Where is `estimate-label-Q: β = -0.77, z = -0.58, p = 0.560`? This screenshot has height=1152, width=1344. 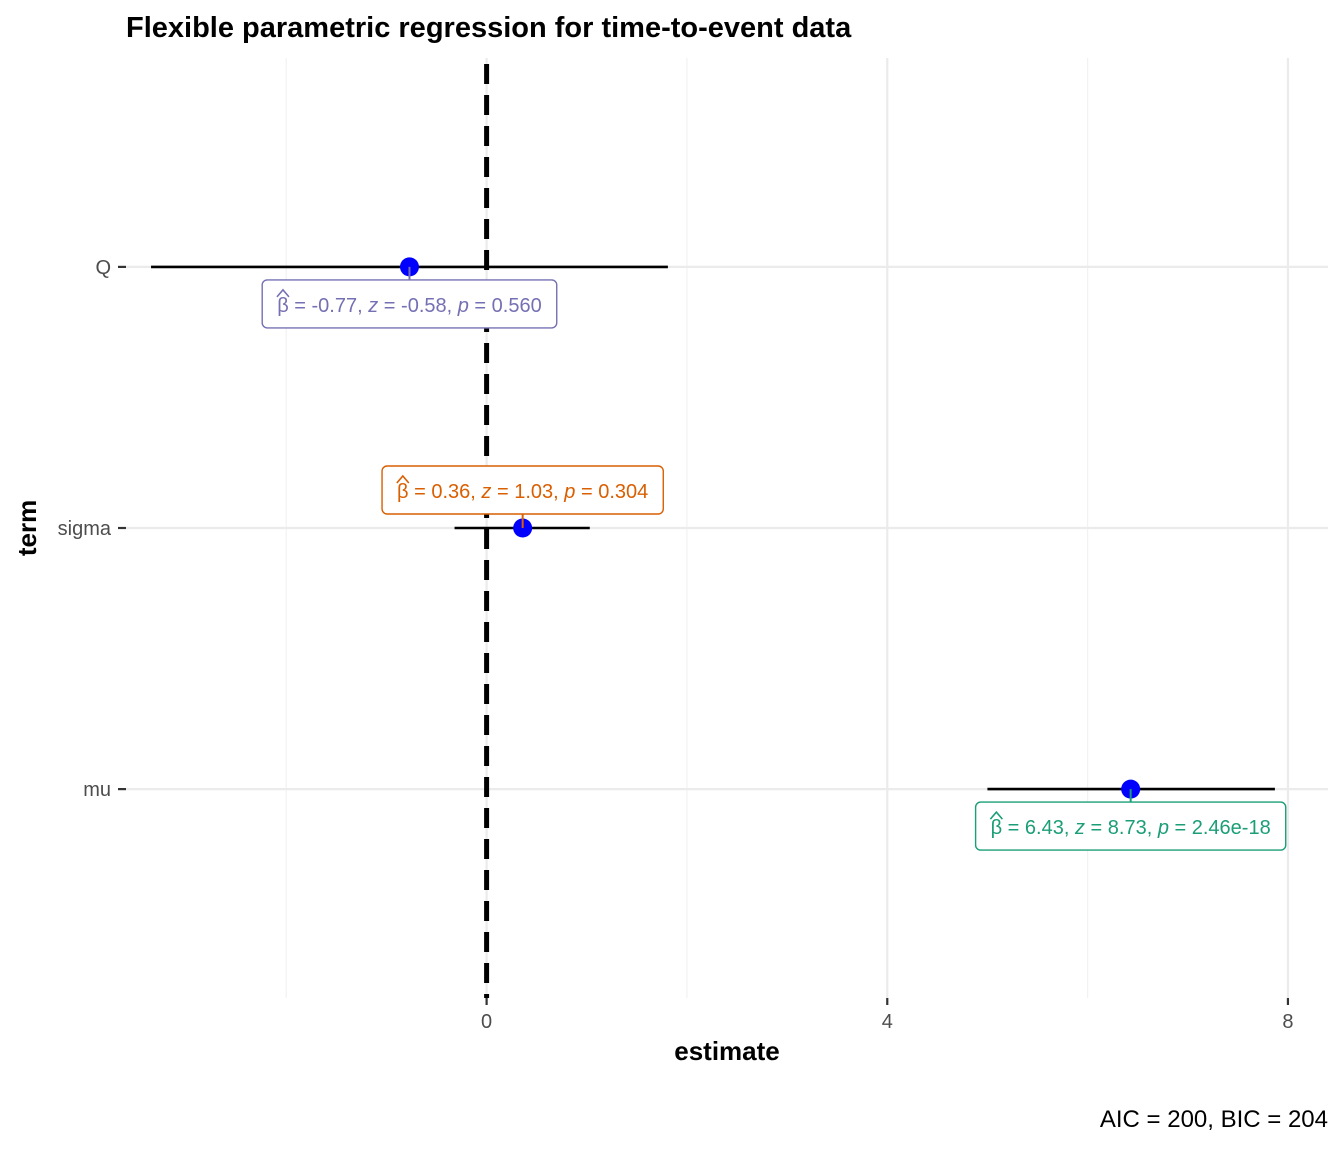
estimate-label-Q: β = -0.77, z = -0.58, p = 0.560 is located at coordinates (409, 304).